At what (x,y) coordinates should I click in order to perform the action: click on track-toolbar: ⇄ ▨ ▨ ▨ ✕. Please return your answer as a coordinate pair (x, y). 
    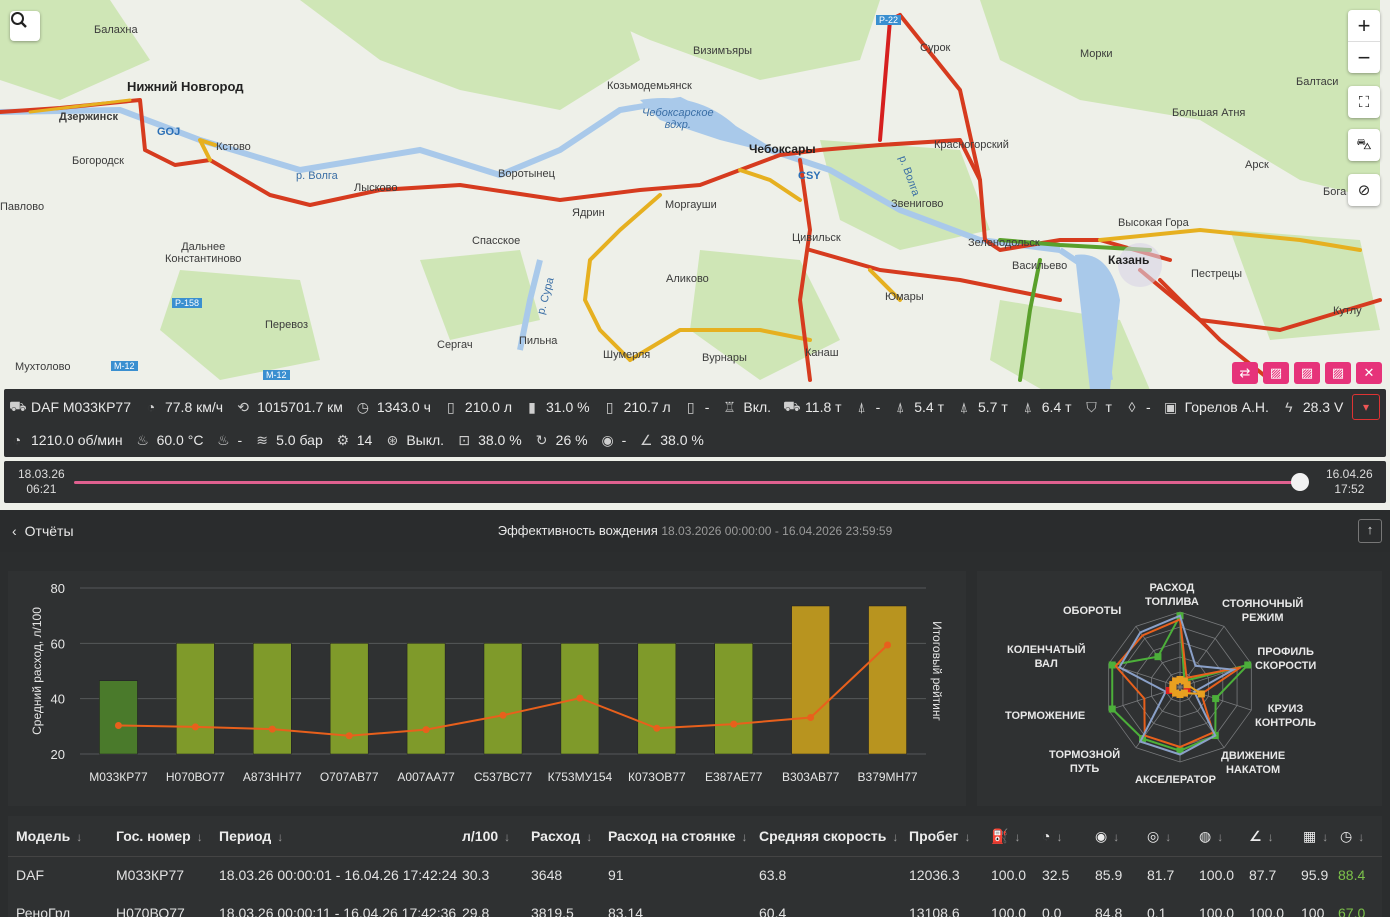
    Looking at the image, I should click on (1307, 373).